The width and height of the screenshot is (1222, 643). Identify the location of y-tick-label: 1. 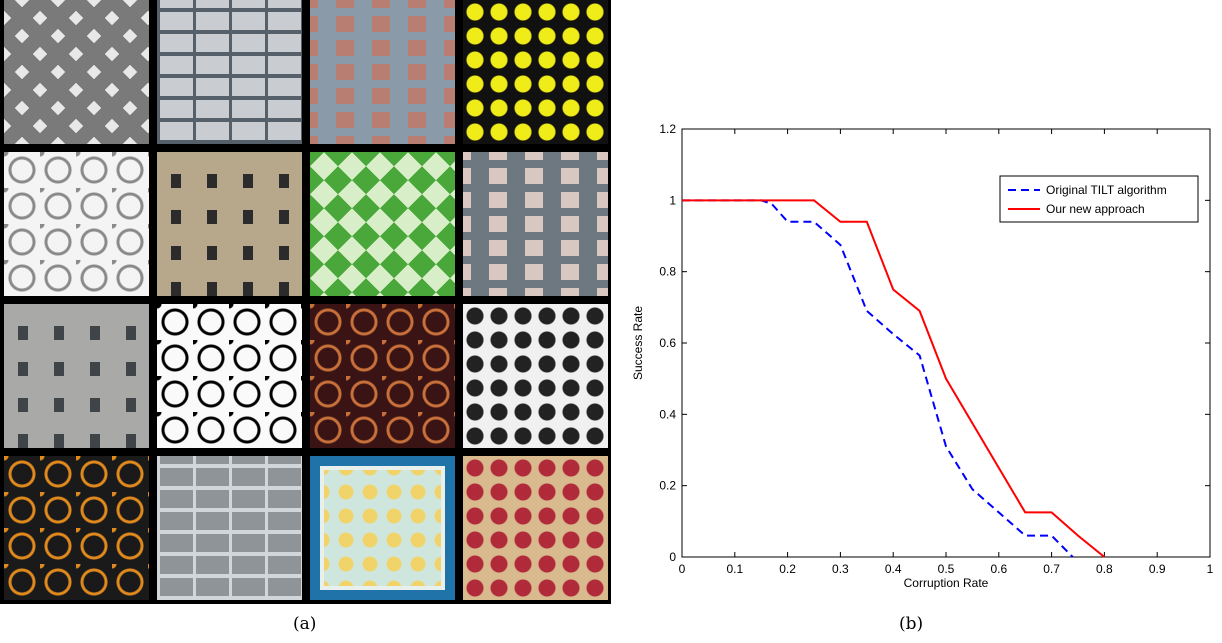
(672, 200).